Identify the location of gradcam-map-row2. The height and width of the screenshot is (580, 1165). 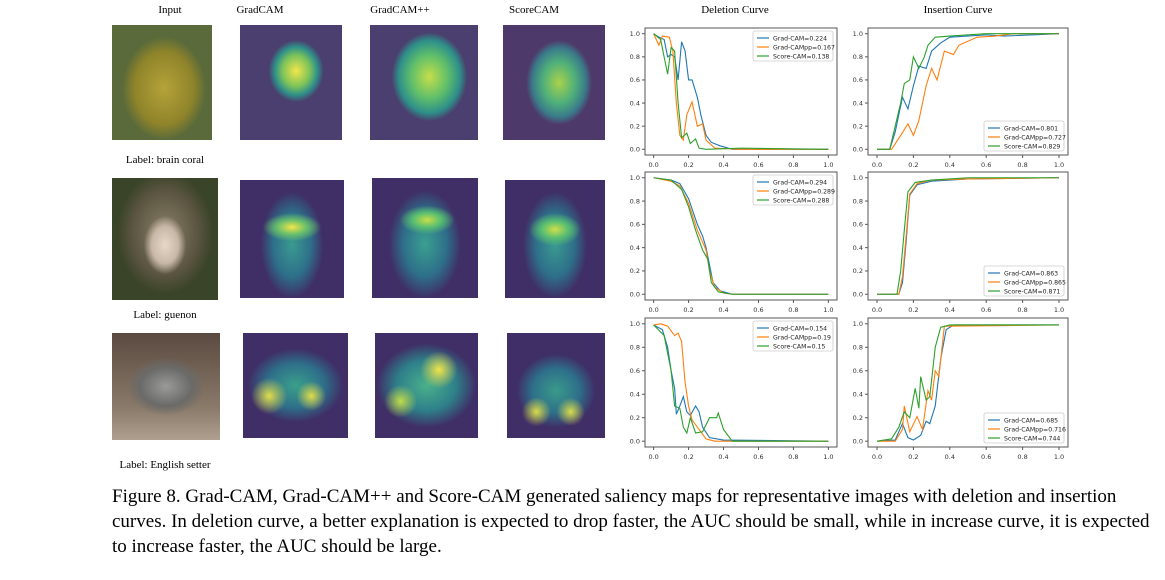
(292, 239).